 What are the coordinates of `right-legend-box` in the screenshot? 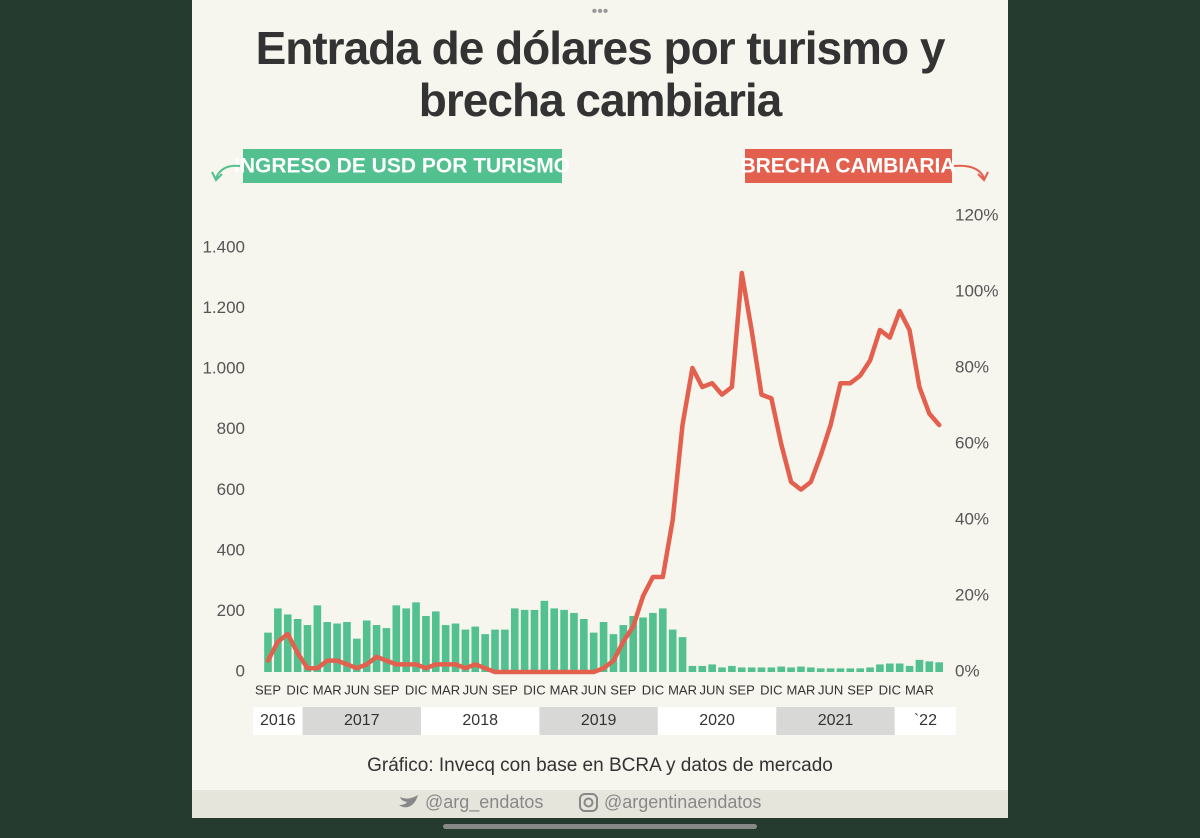 It's located at (848, 166).